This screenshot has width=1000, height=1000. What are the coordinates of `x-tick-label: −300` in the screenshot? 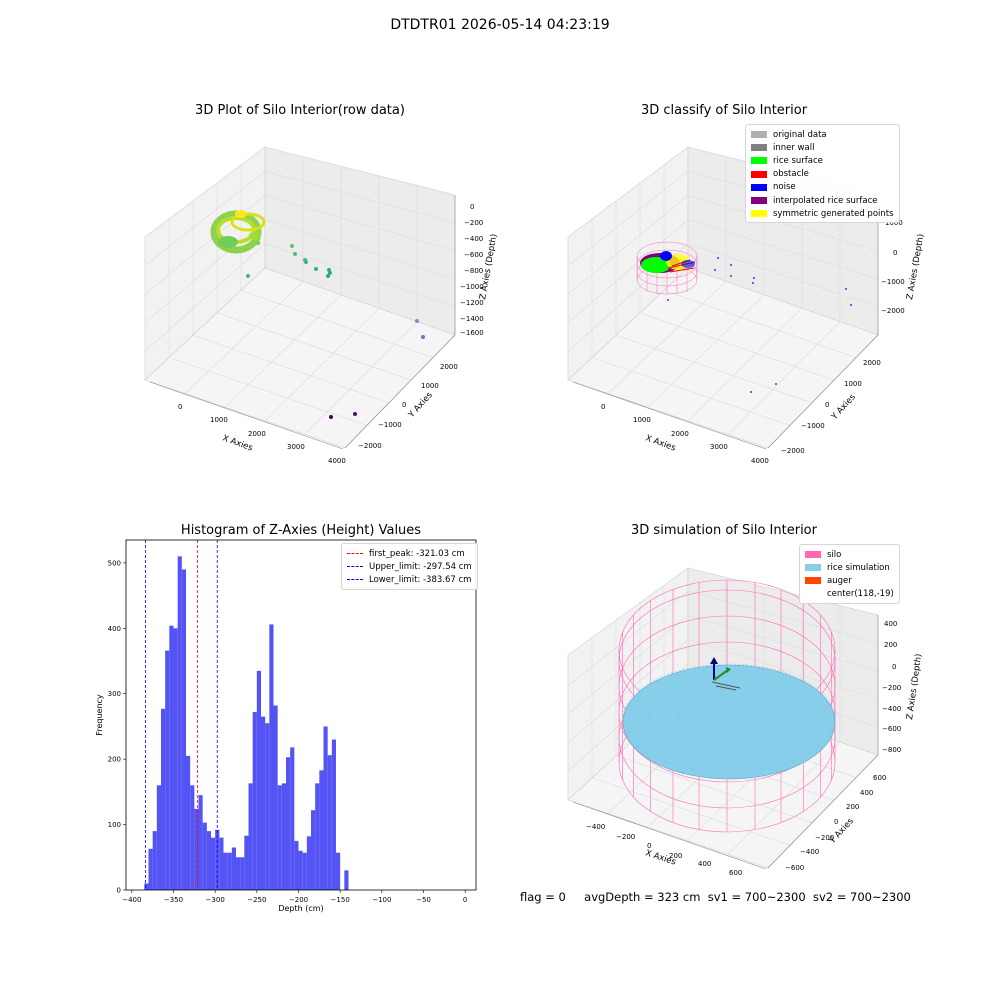 It's located at (215, 900).